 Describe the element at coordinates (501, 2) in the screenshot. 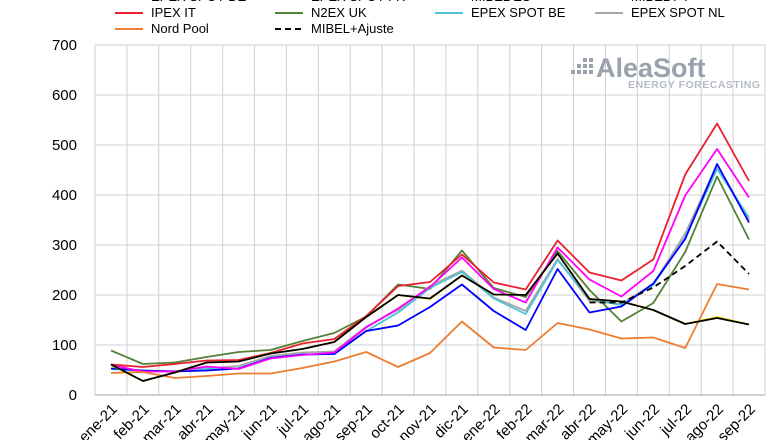

I see `legend-label-partial: MIBEL ES` at that location.